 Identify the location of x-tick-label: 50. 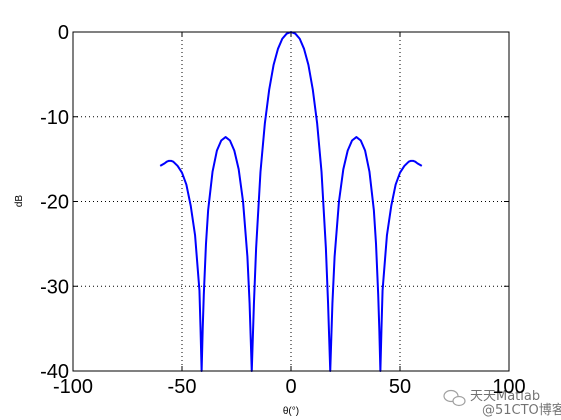
(400, 387).